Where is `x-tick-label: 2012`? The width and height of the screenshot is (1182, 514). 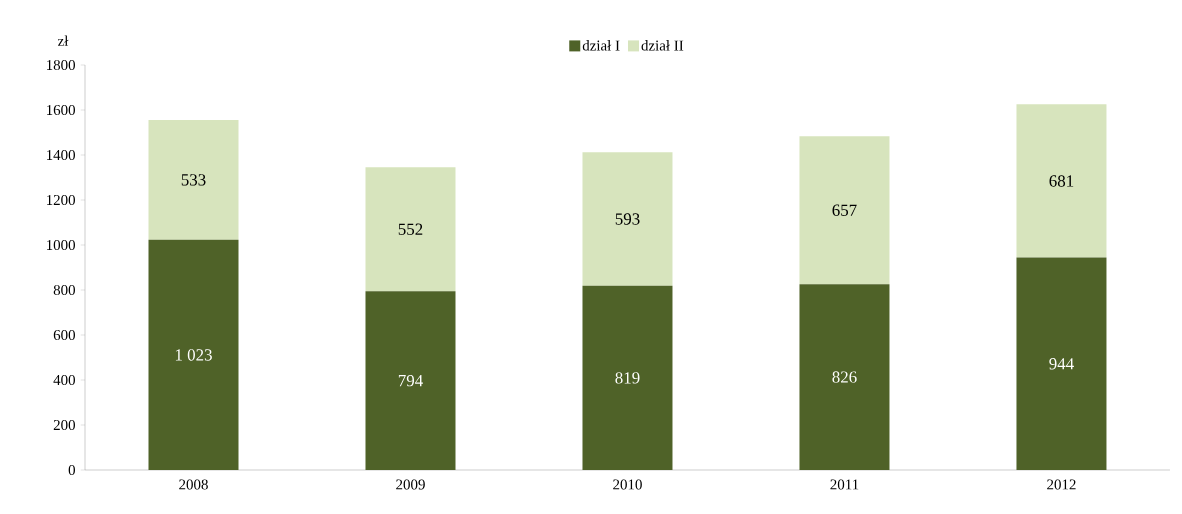
x-tick-label: 2012 is located at coordinates (1061, 484).